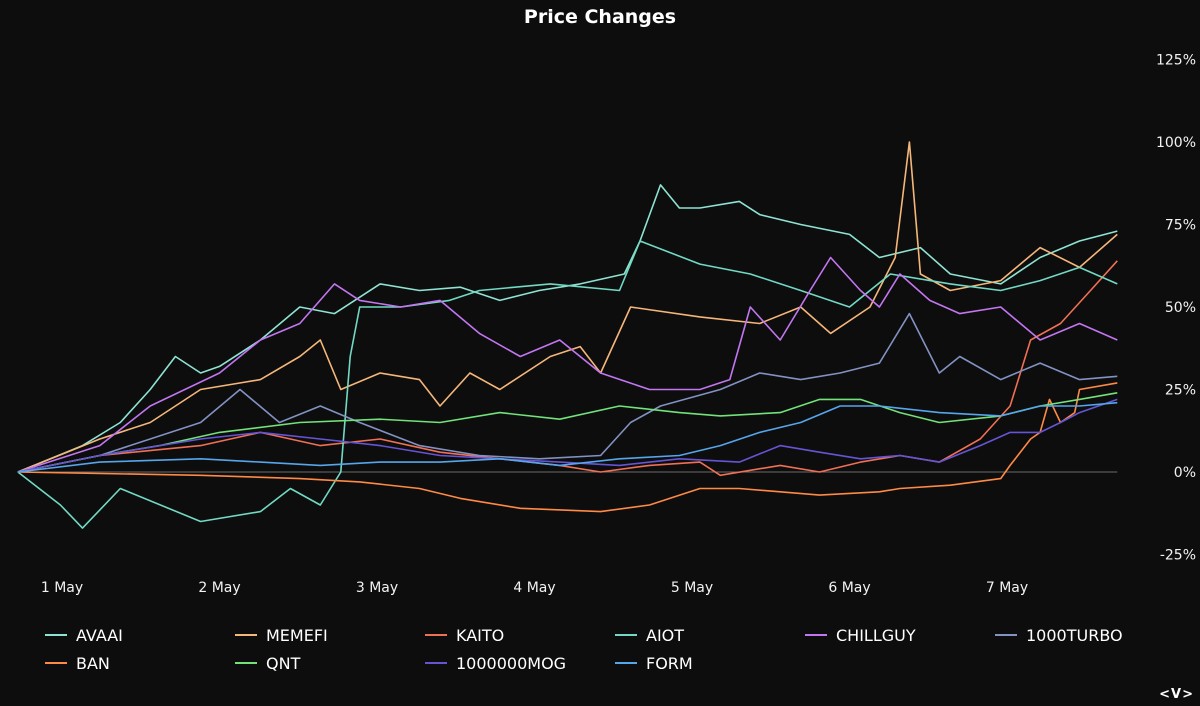 The height and width of the screenshot is (706, 1200). I want to click on y-tick-label: 50%, so click(1180, 308).